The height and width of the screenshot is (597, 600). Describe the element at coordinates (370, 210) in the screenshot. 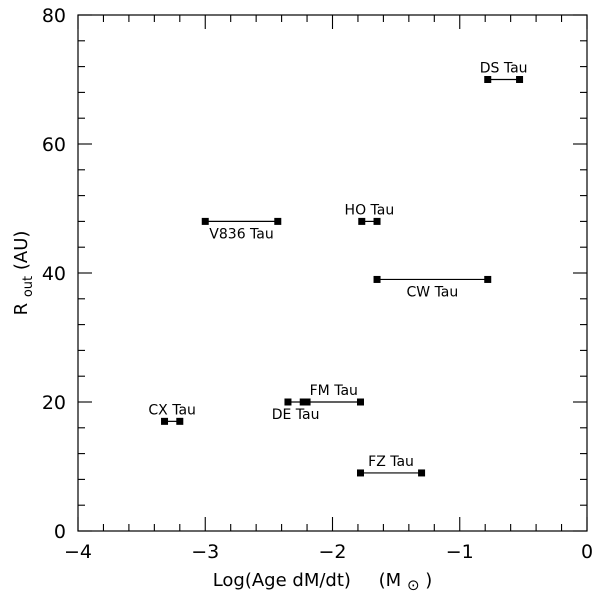

I see `data-point-label: HO Tau` at that location.